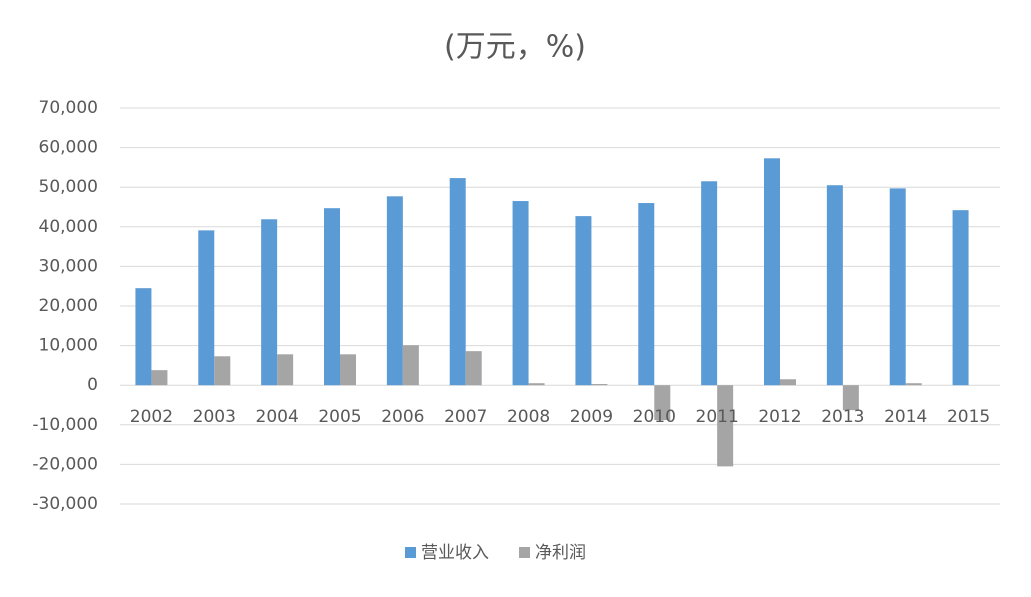 The height and width of the screenshot is (597, 1031). Describe the element at coordinates (339, 417) in the screenshot. I see `x-tick-label: 2005` at that location.